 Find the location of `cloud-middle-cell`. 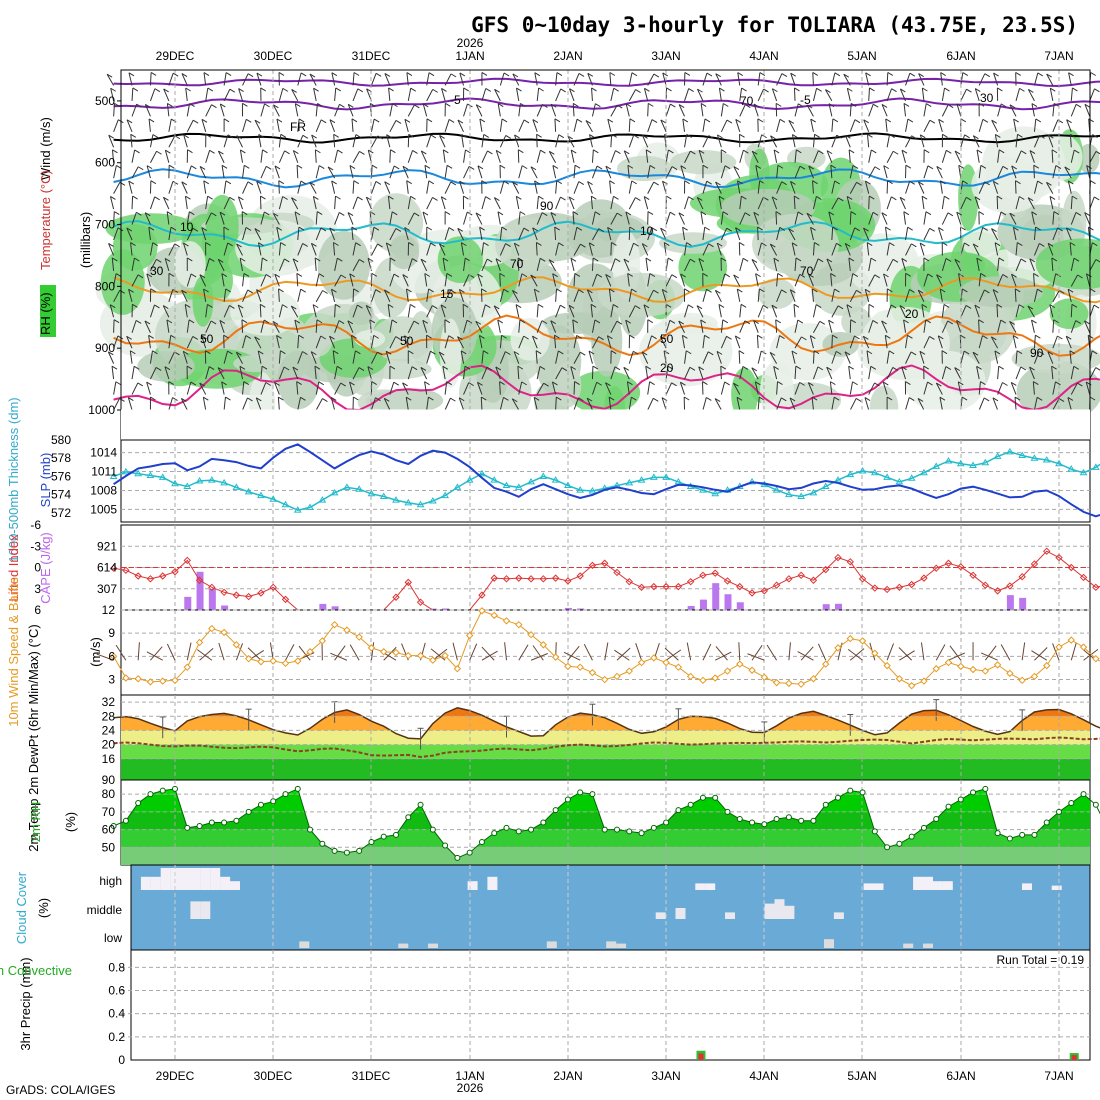

cloud-middle-cell is located at coordinates (769, 911).